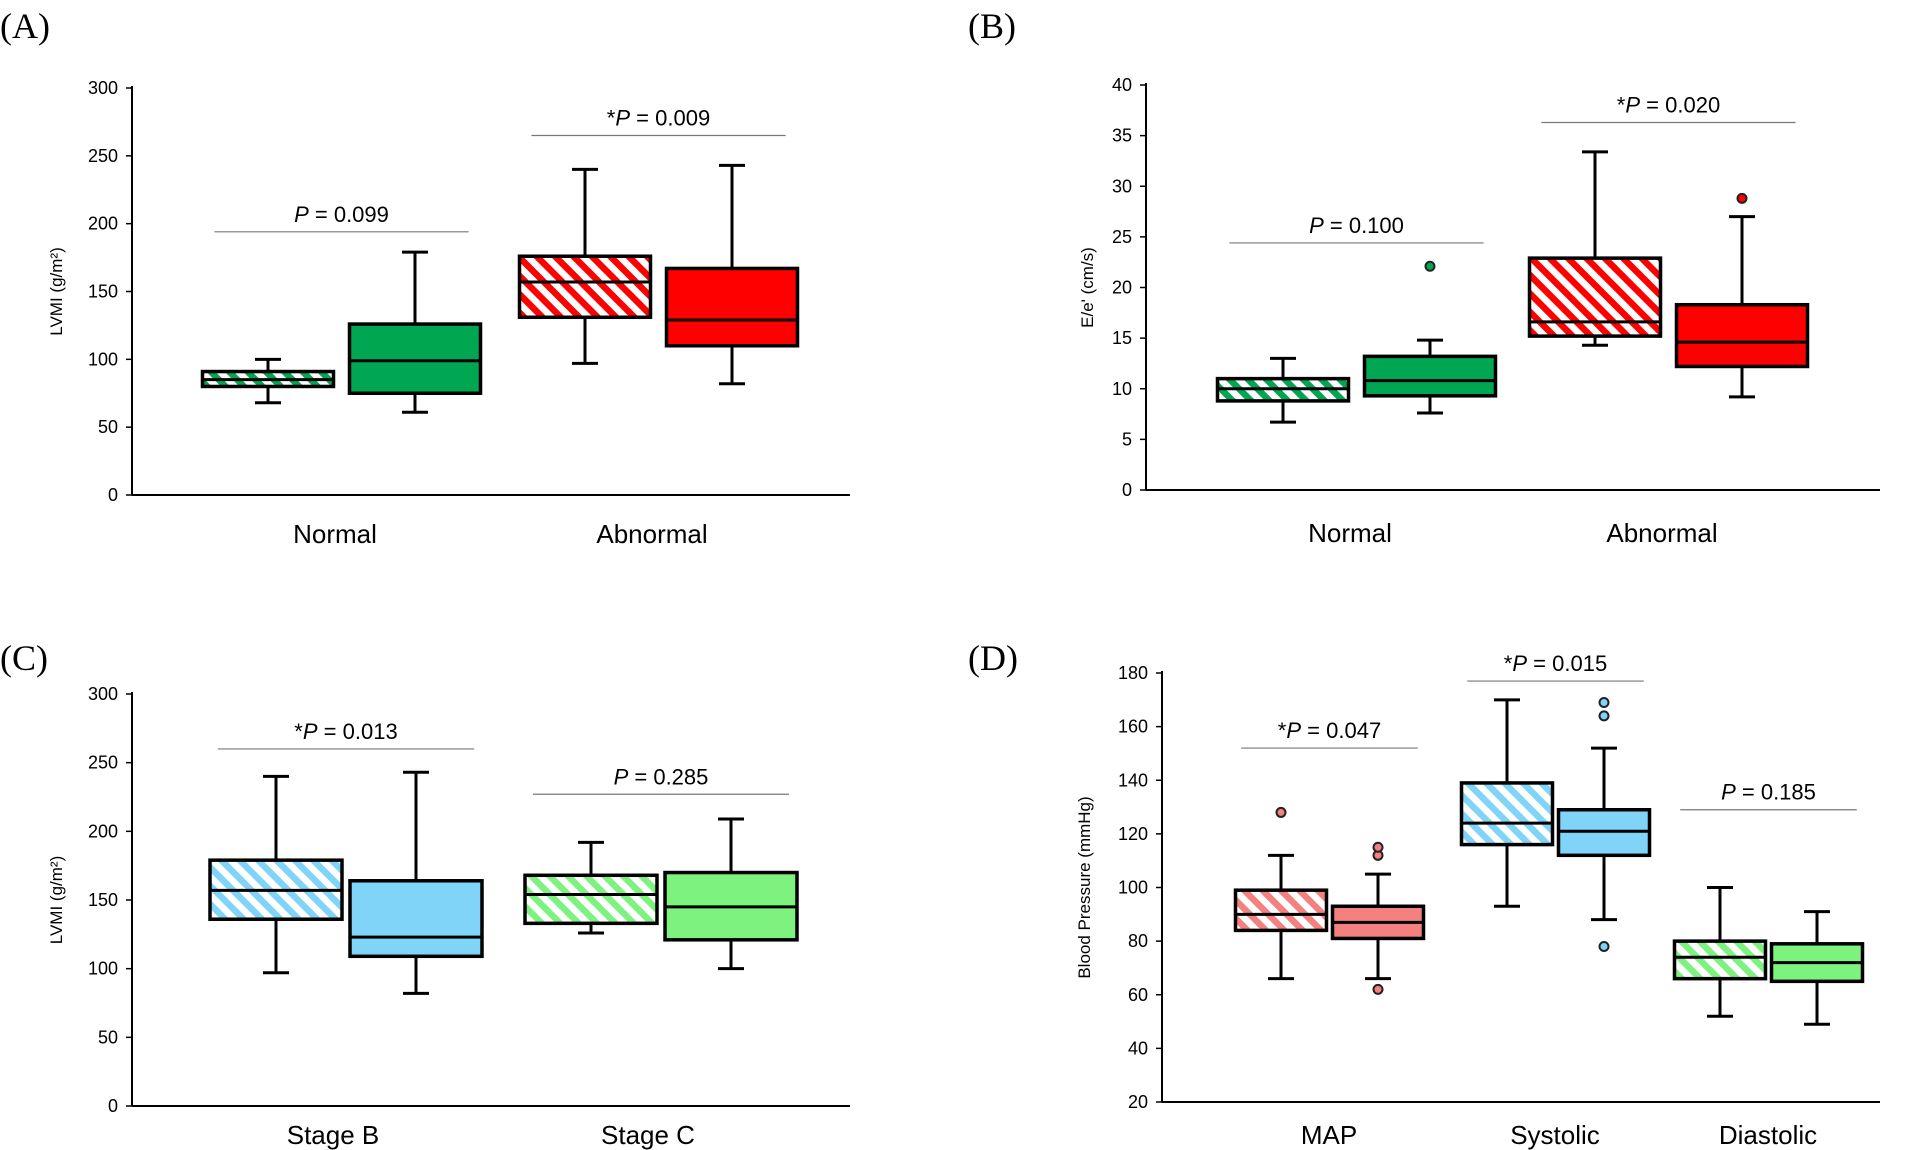 The width and height of the screenshot is (1913, 1150). Describe the element at coordinates (648, 1135) in the screenshot. I see `panel-c-category-label: Stage C` at that location.